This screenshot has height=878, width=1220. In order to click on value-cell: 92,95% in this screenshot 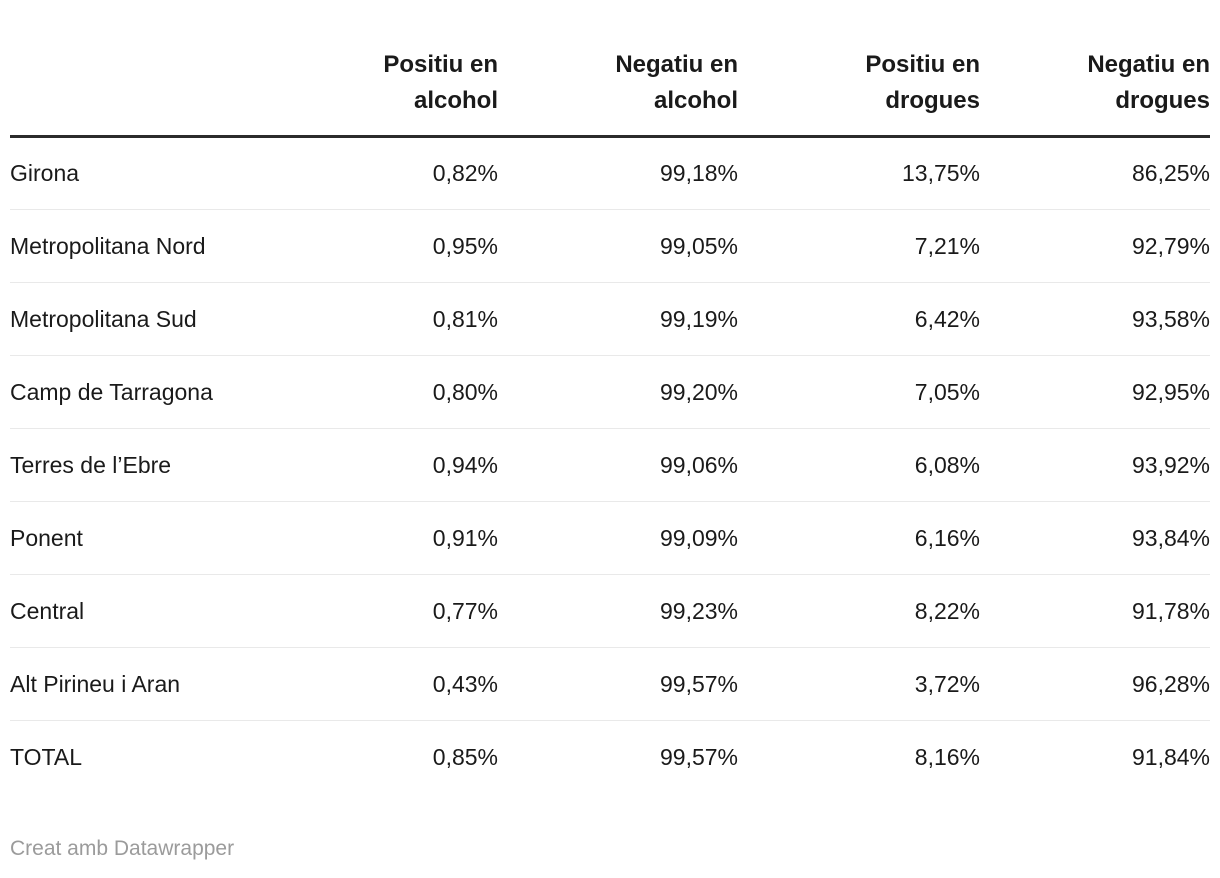, I will do `click(1095, 392)`.